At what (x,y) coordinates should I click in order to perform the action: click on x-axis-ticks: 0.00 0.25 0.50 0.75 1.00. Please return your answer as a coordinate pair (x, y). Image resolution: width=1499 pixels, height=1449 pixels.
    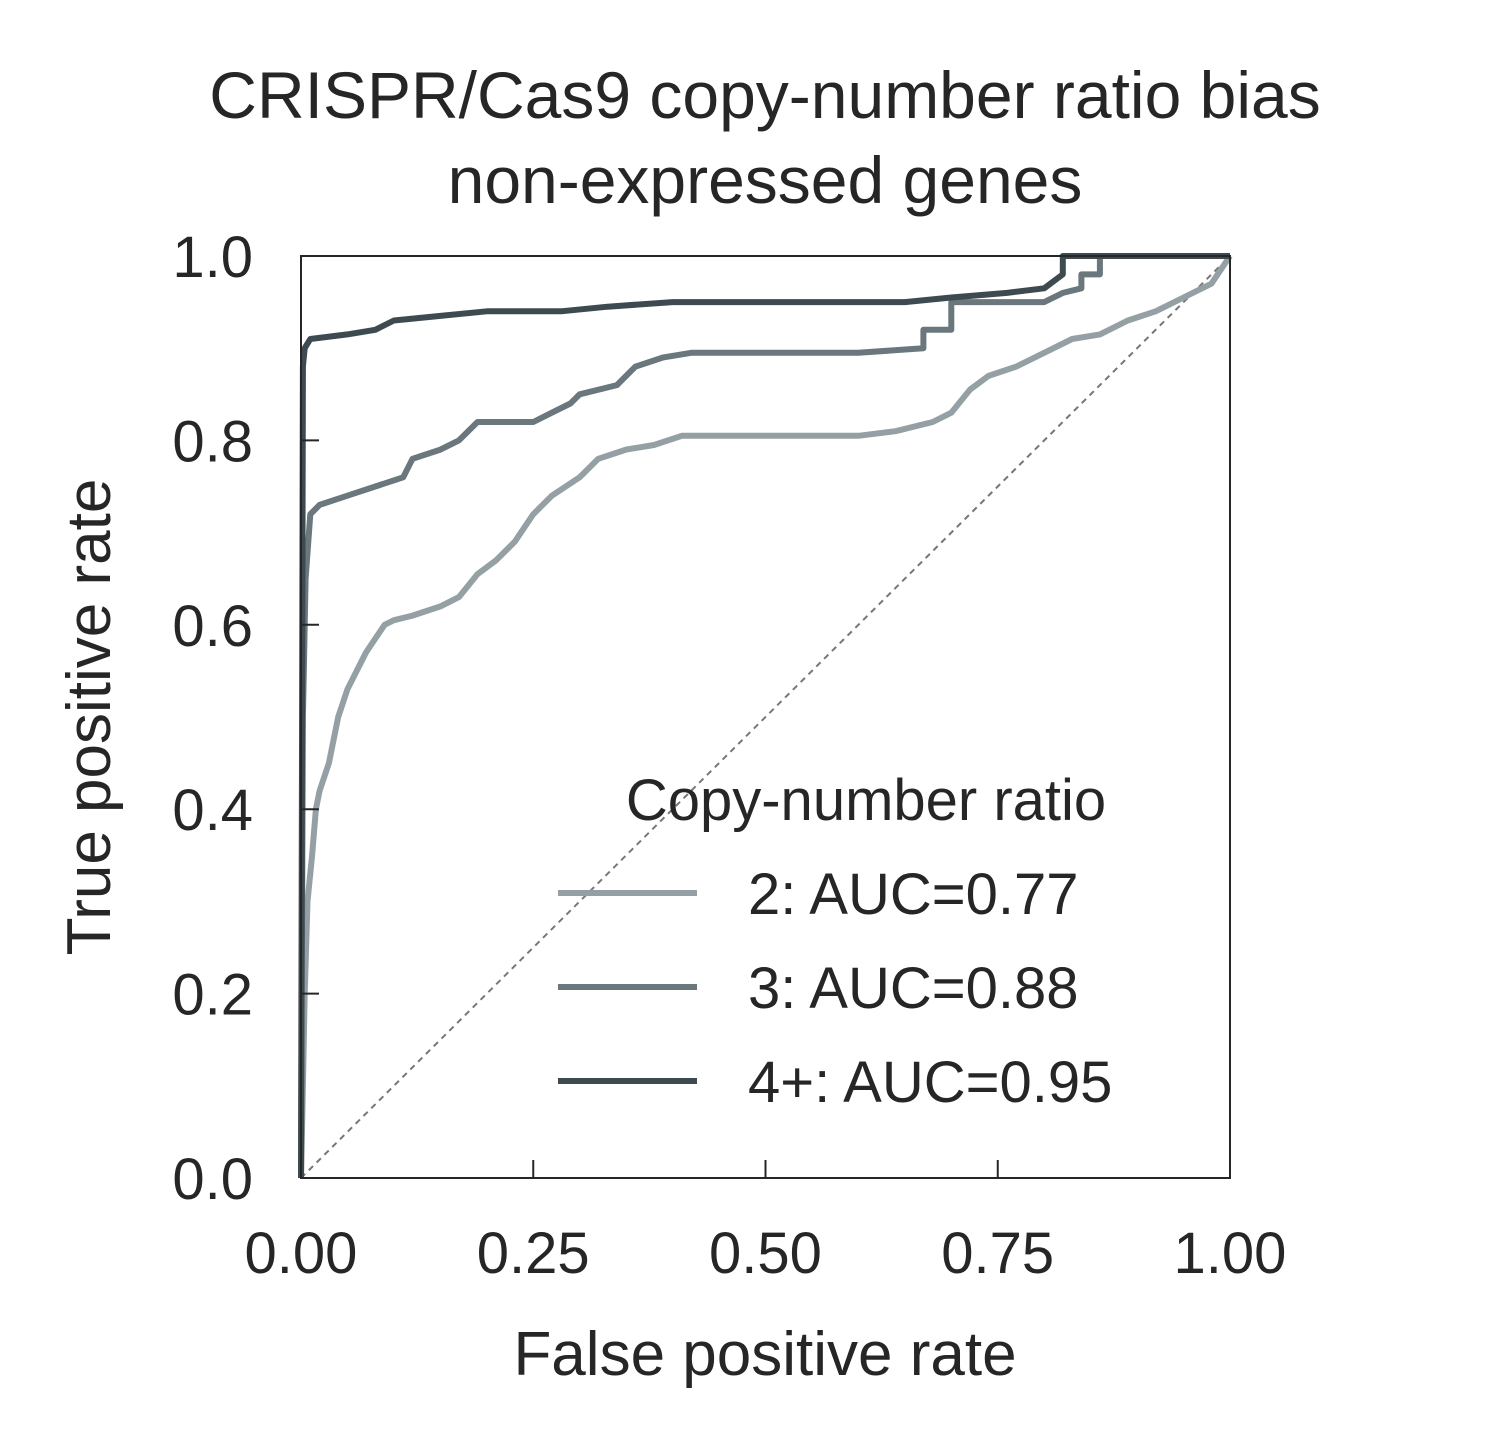
    Looking at the image, I should click on (766, 1223).